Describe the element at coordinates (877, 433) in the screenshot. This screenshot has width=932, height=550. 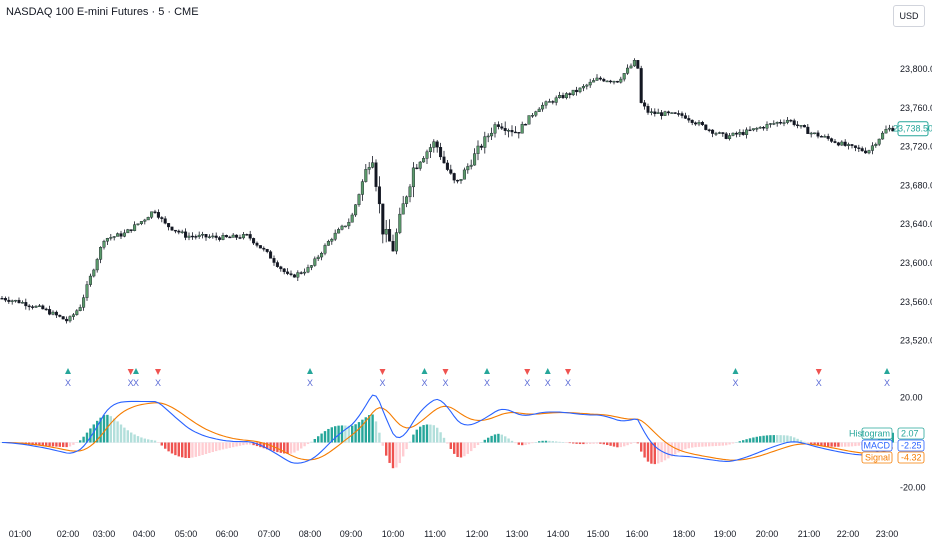
I see `legend-label-box` at that location.